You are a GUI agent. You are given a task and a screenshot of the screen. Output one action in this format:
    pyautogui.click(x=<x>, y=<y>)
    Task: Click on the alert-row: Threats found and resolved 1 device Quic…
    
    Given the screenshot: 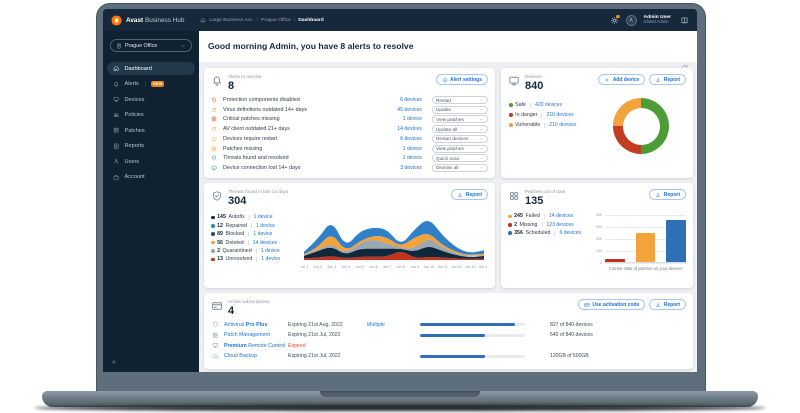 What is the action you would take?
    pyautogui.click(x=349, y=158)
    